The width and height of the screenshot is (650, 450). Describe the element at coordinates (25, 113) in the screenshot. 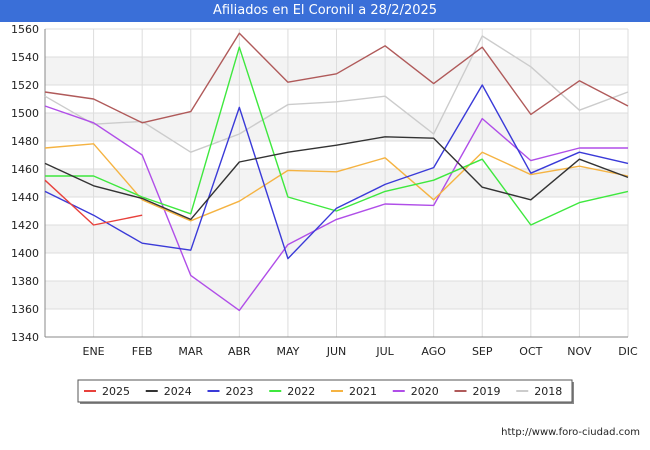

I see `y-tick-label: 1500` at that location.